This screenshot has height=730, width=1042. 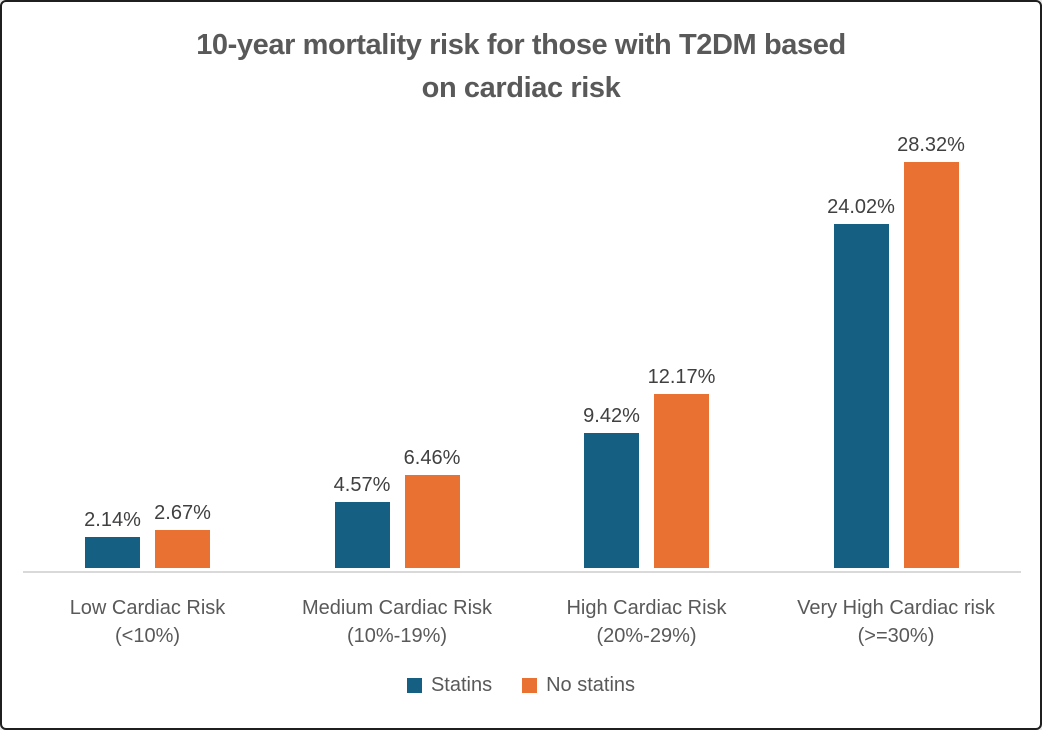 I want to click on legend-item-no-statins: No statins, so click(x=578, y=685).